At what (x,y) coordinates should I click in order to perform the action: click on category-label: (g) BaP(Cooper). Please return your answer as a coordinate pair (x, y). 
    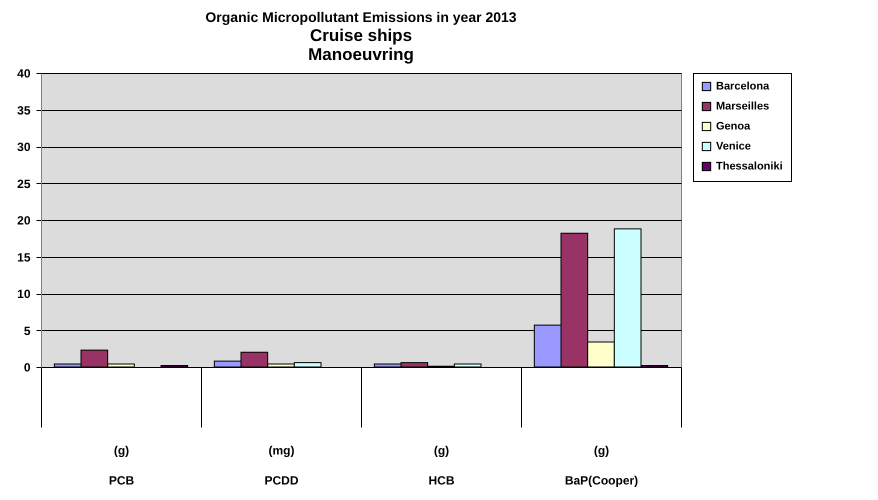
    Looking at the image, I should click on (601, 466).